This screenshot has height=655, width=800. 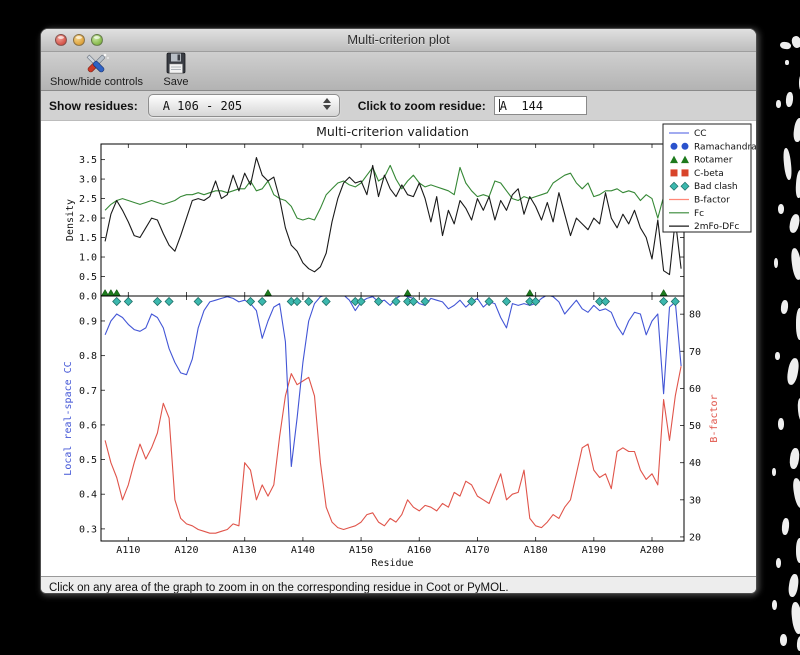 What do you see at coordinates (88, 297) in the screenshot?
I see `svg-text: 0.0` at bounding box center [88, 297].